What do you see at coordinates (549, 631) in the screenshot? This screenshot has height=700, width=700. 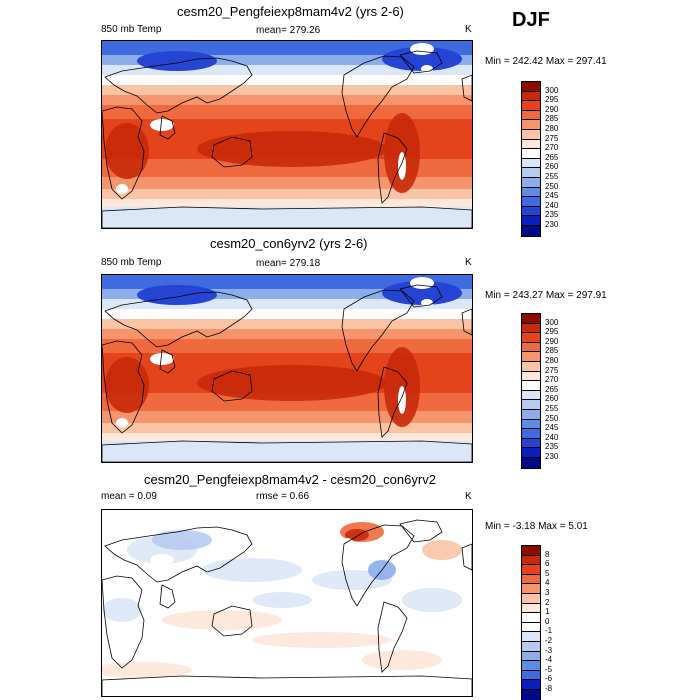 I see `panel3-colorbar-tick-label: -1` at bounding box center [549, 631].